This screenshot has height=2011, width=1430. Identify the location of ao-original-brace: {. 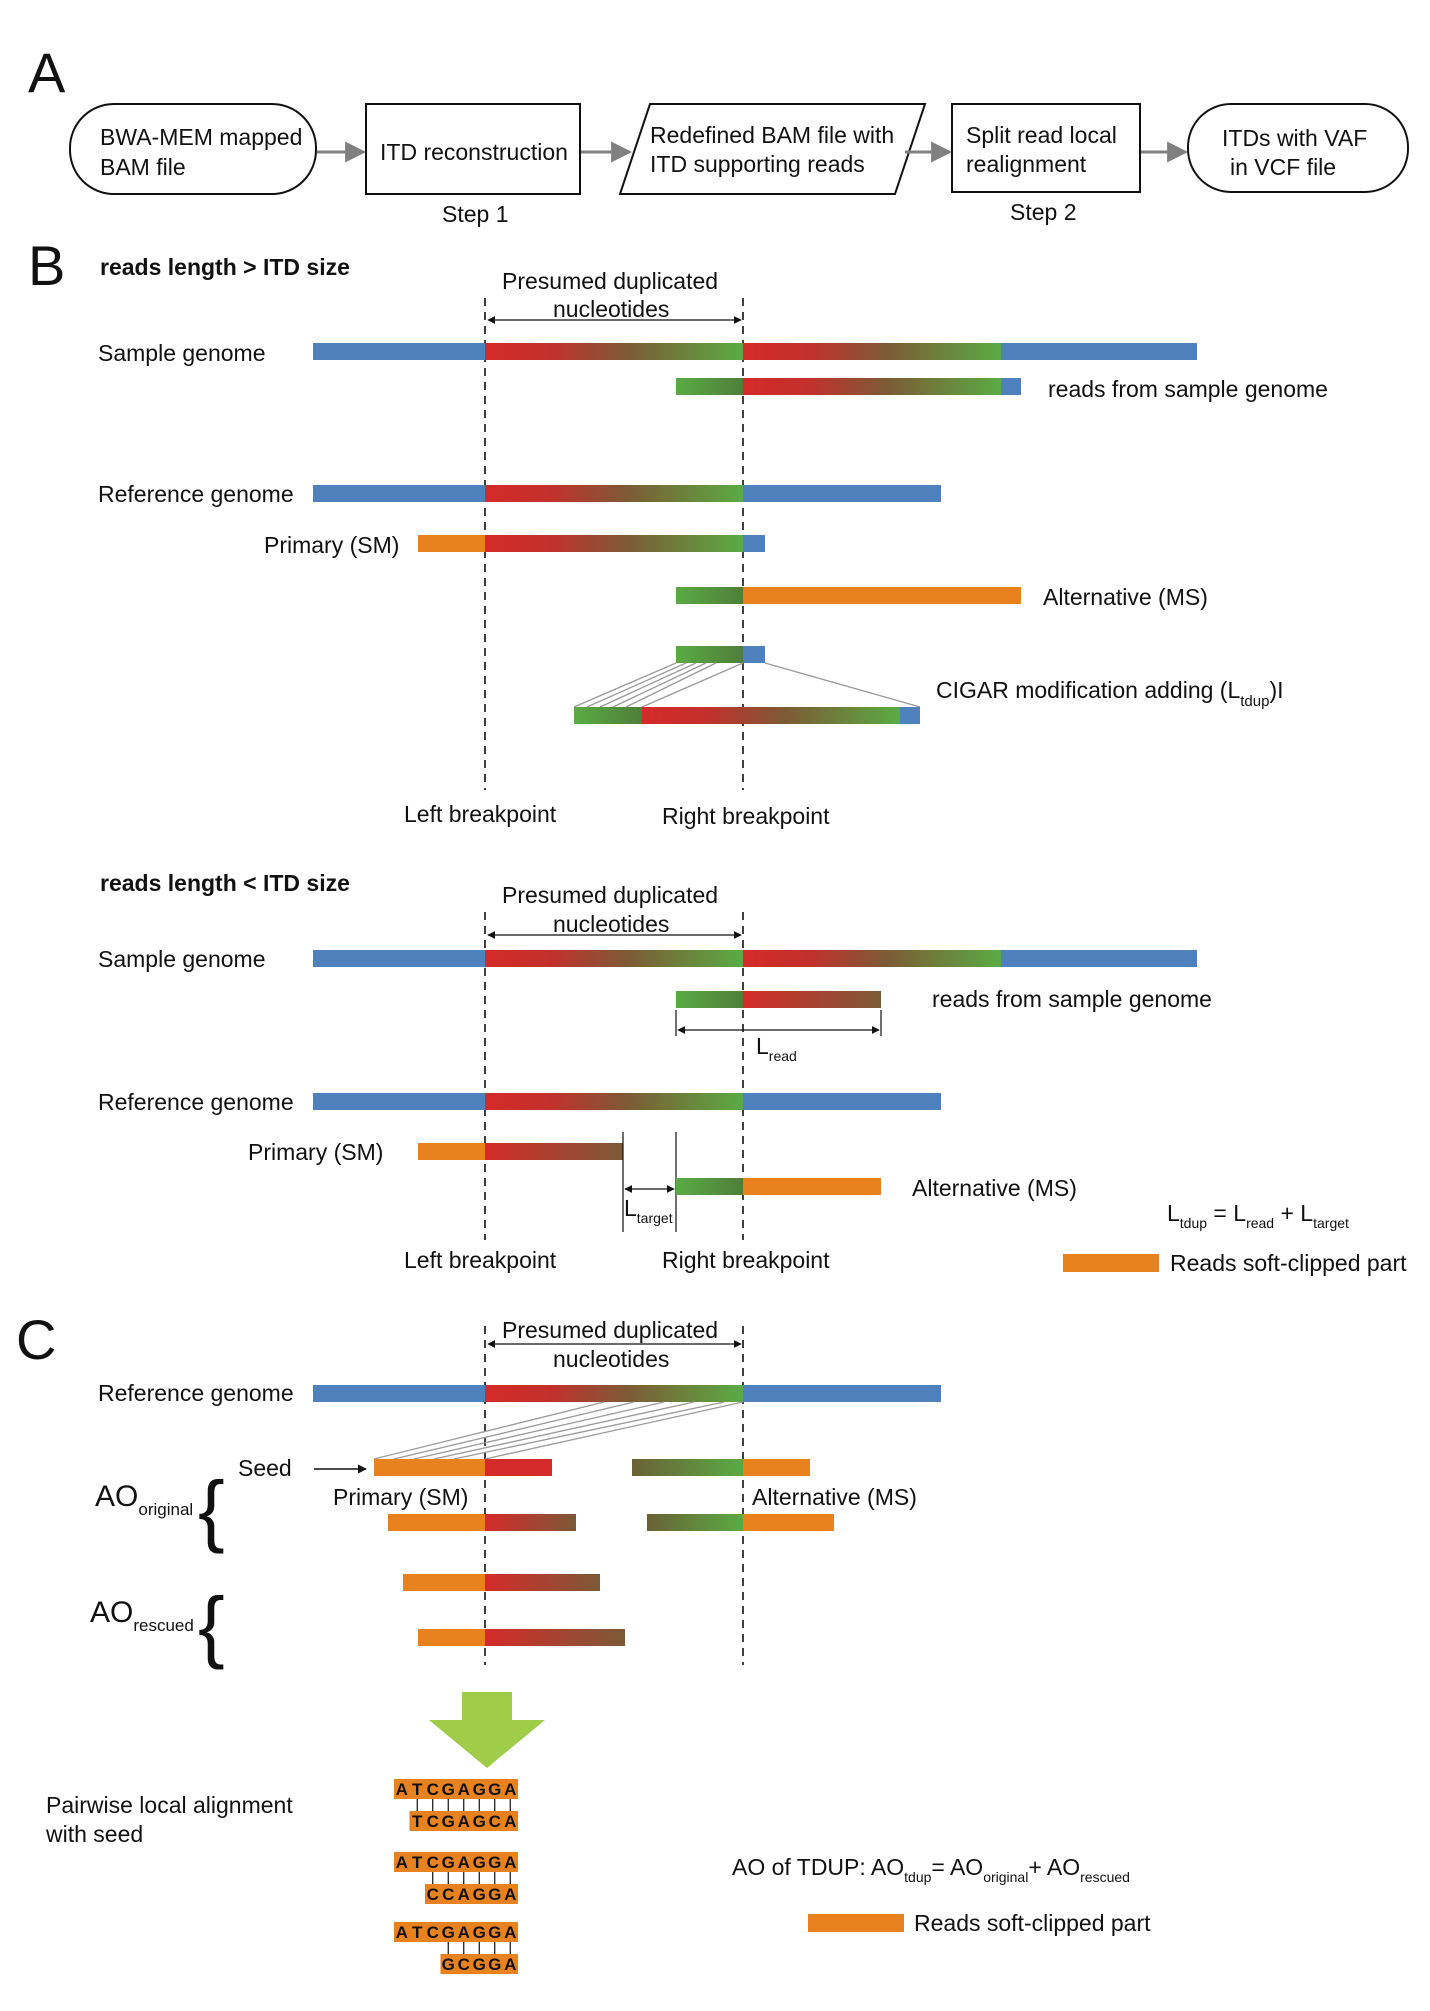
(211, 1509).